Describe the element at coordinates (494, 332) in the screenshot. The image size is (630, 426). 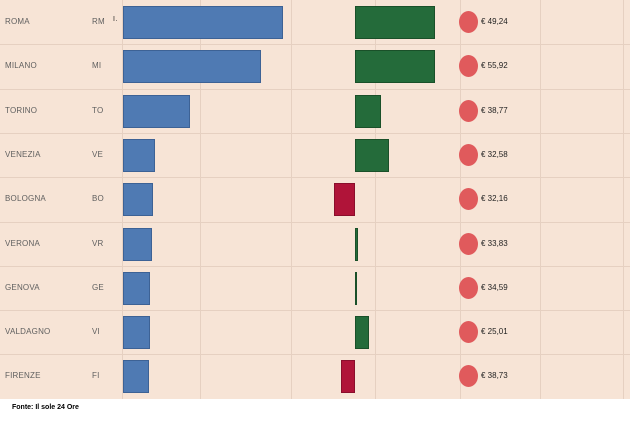
I see `price-label: € 25,01` at that location.